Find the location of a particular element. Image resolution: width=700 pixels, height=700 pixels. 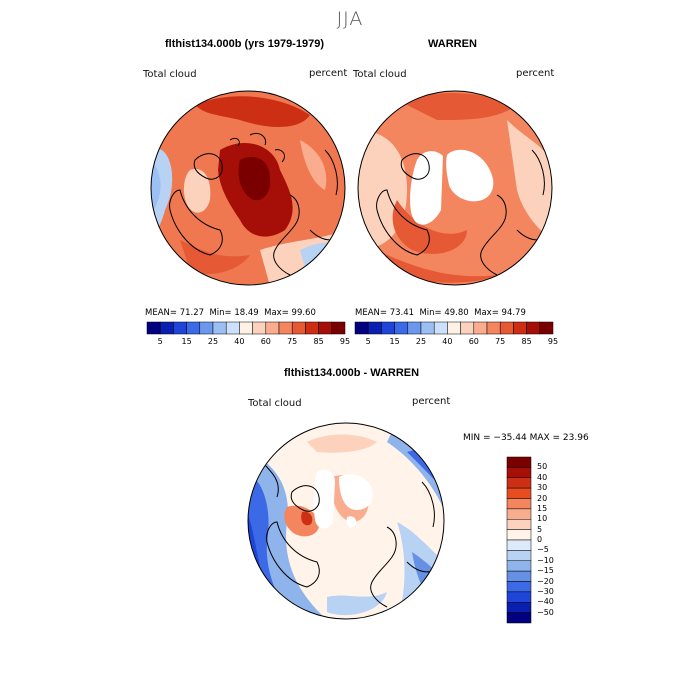

panel2-colorbar is located at coordinates (454, 328).